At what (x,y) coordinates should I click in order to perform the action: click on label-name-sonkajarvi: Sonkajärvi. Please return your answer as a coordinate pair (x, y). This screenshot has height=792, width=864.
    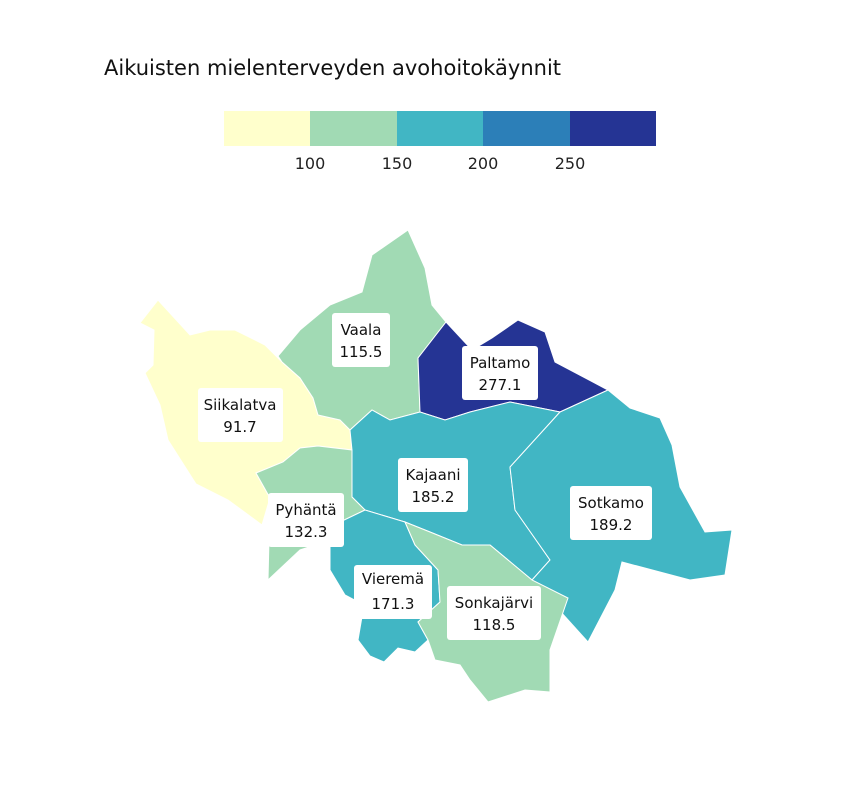
    Looking at the image, I should click on (494, 603).